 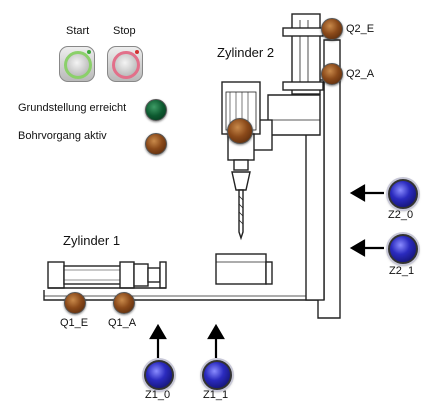 I want to click on stop-button-label: Stop, so click(x=124, y=31).